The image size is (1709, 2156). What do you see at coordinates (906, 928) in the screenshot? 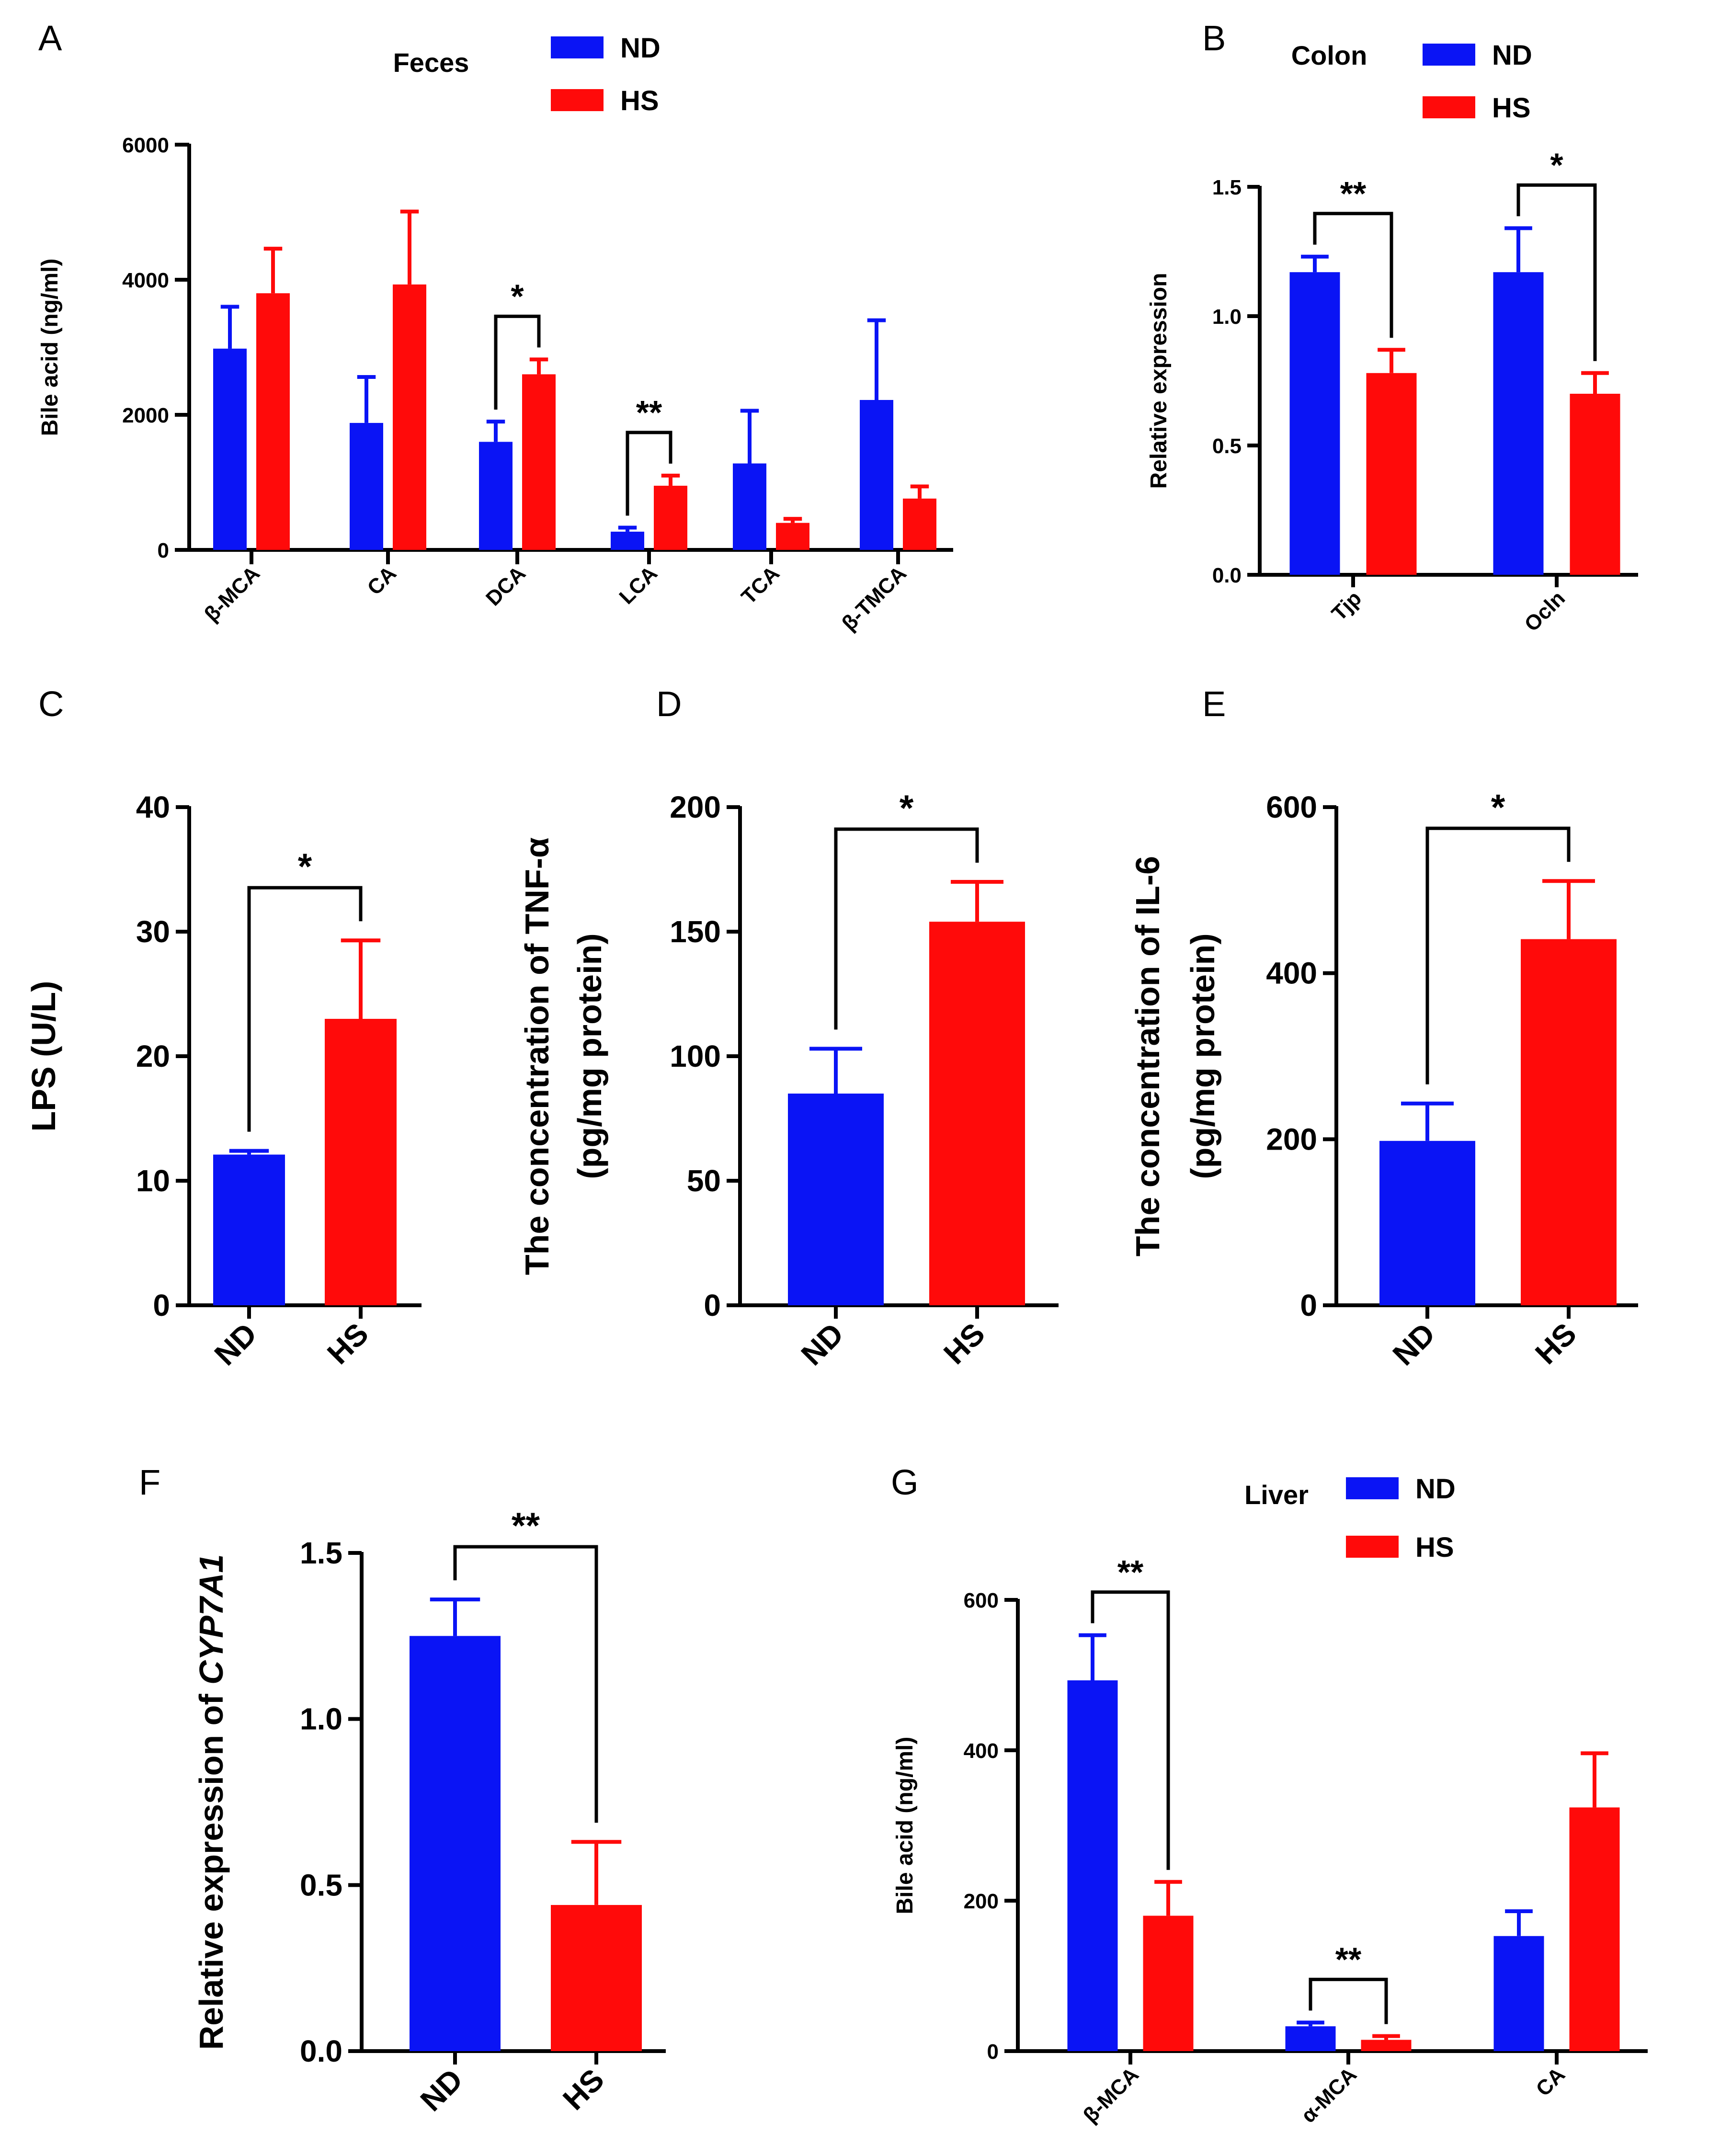
I see `panel-d-bracket` at bounding box center [906, 928].